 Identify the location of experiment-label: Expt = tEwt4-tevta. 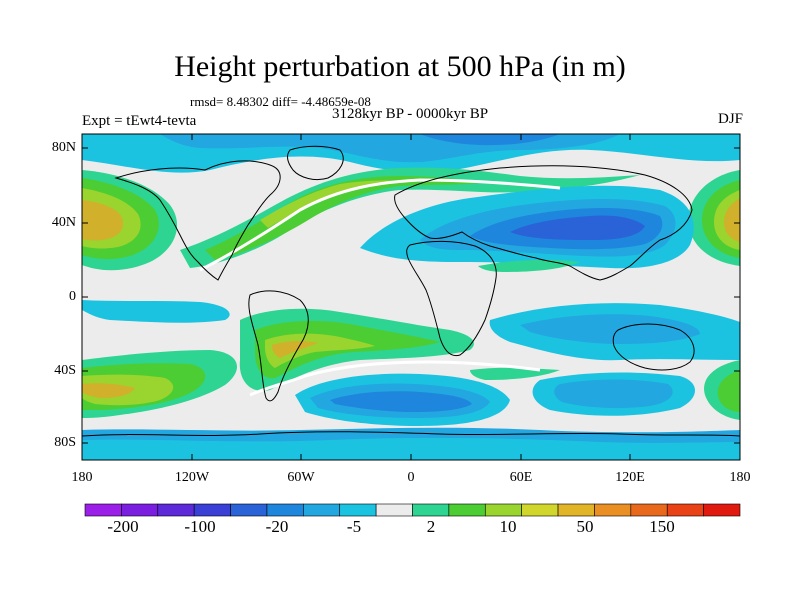
(139, 121).